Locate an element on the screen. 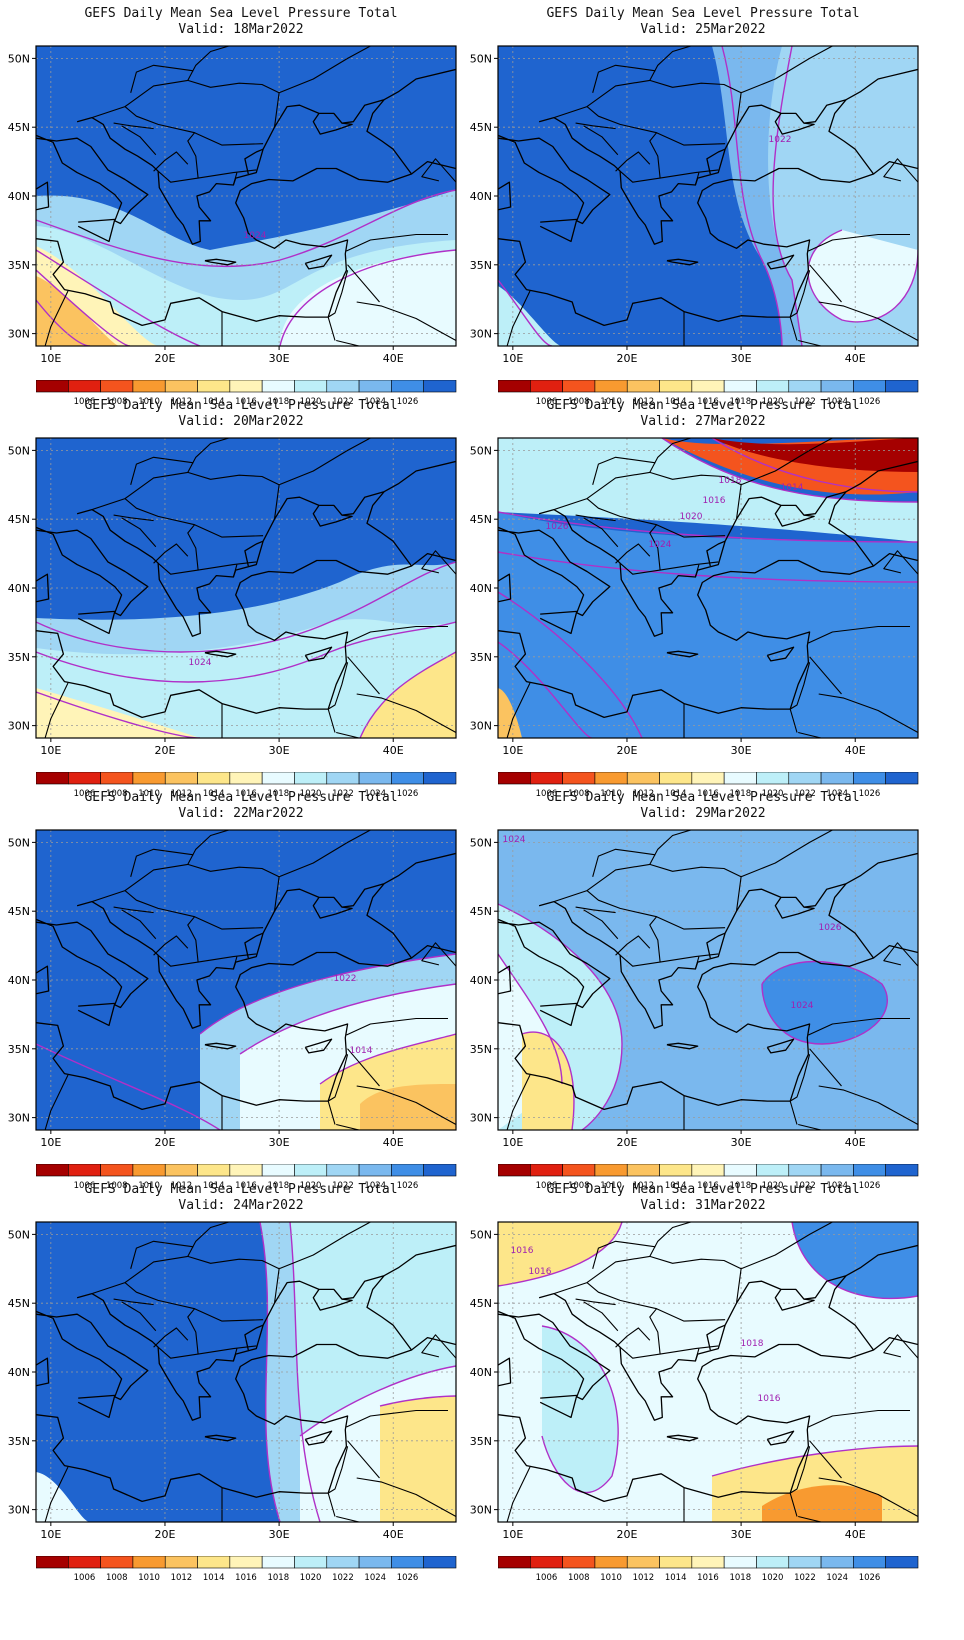  lon-label: 40E is located at coordinates (855, 1142).